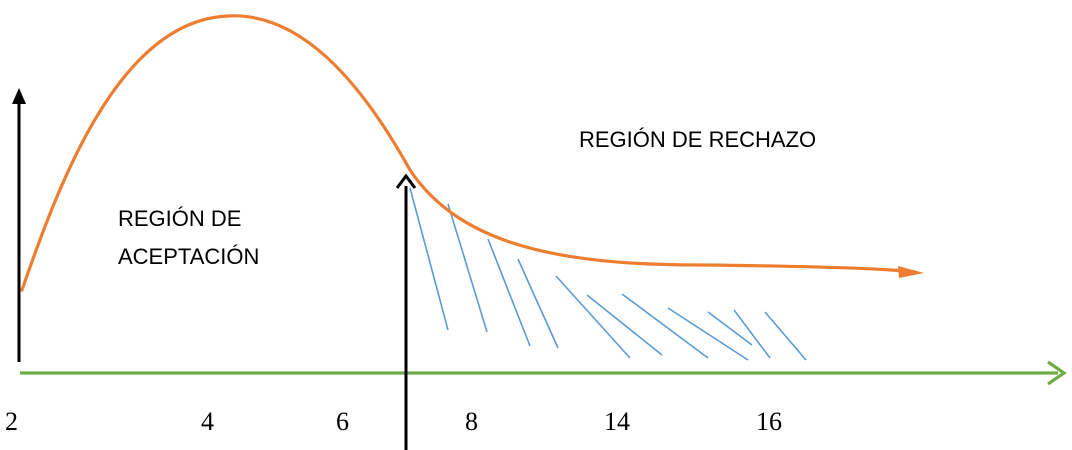  What do you see at coordinates (188, 256) in the screenshot?
I see `acceptance-region-label-line2: ACEPTACIÓN` at bounding box center [188, 256].